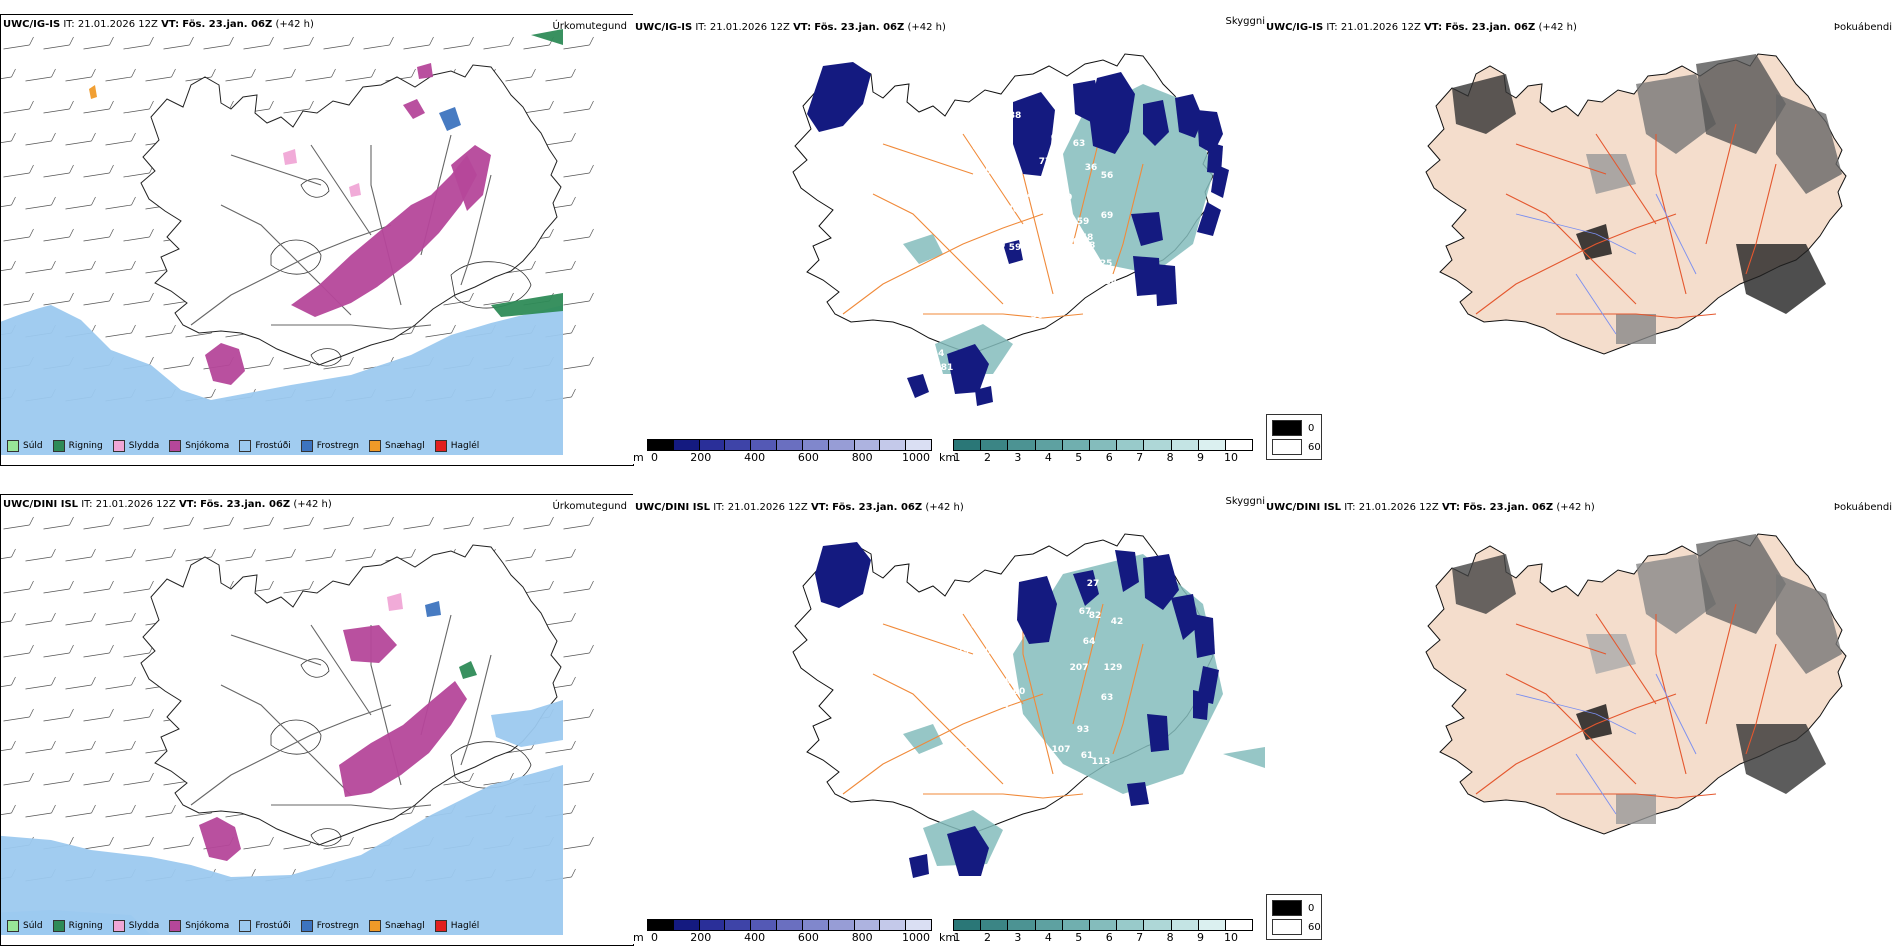 The width and height of the screenshot is (1900, 950). I want to click on fog-legend: 0 60, so click(1294, 437).